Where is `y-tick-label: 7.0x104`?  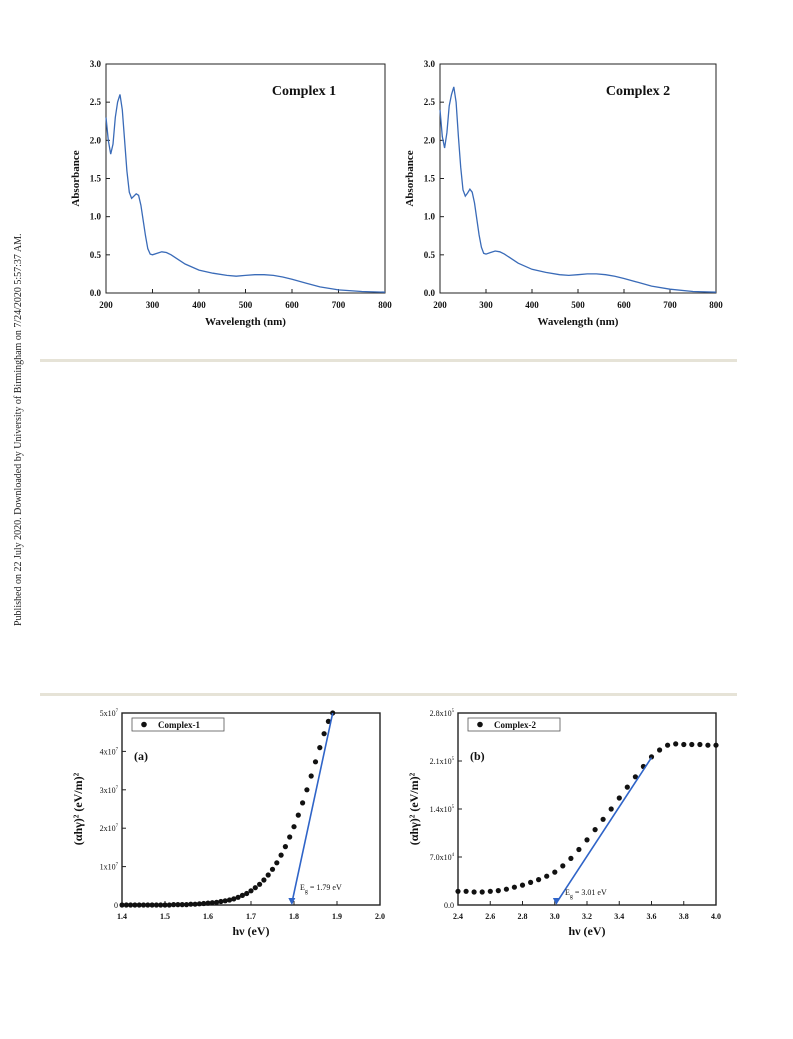
y-tick-label: 7.0x104 is located at coordinates (442, 857).